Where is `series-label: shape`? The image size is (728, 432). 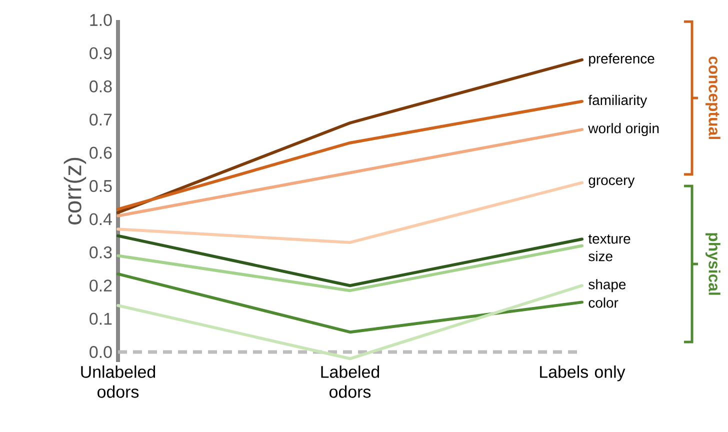 series-label: shape is located at coordinates (607, 285).